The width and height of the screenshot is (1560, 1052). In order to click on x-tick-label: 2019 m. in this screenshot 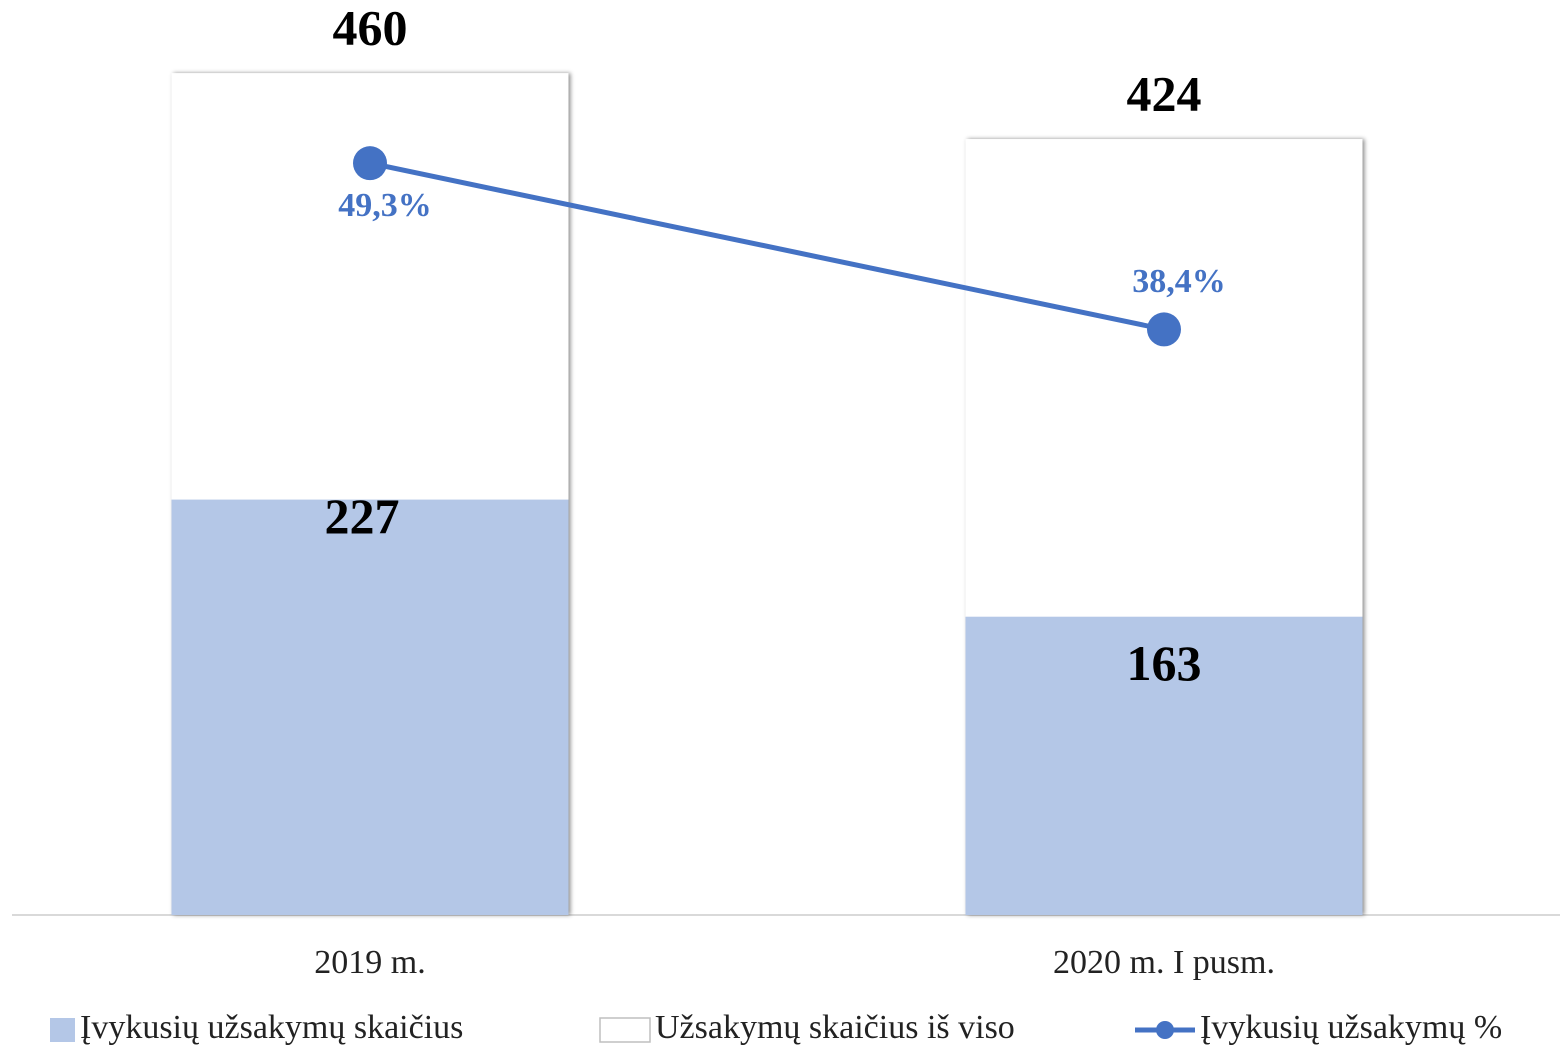, I will do `click(369, 962)`.